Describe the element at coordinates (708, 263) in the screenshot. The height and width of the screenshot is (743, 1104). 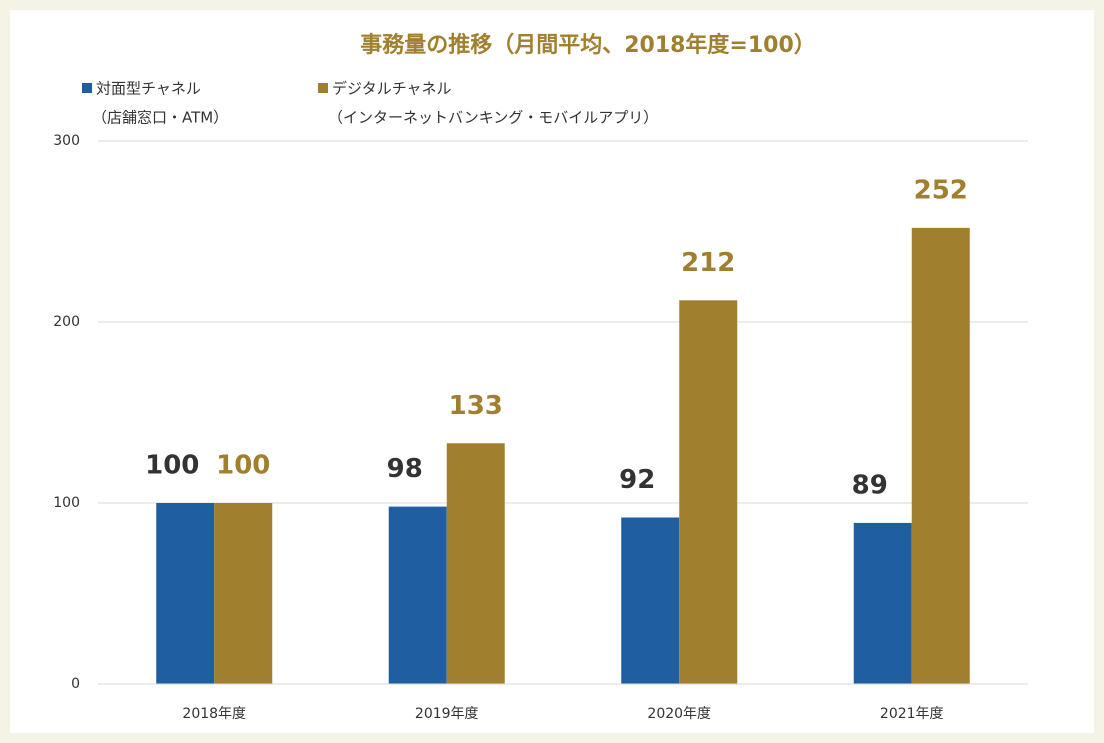
I see `data-label: 212` at that location.